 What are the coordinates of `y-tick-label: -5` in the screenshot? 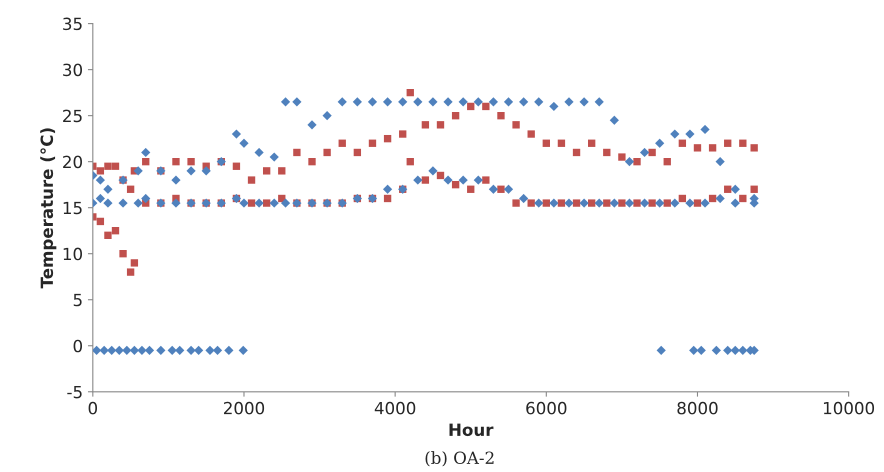 It's located at (74, 392).